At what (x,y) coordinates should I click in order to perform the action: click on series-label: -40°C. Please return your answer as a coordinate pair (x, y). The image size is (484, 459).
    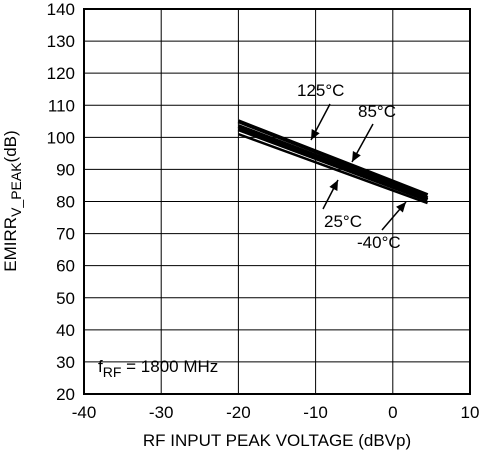
    Looking at the image, I should click on (379, 242).